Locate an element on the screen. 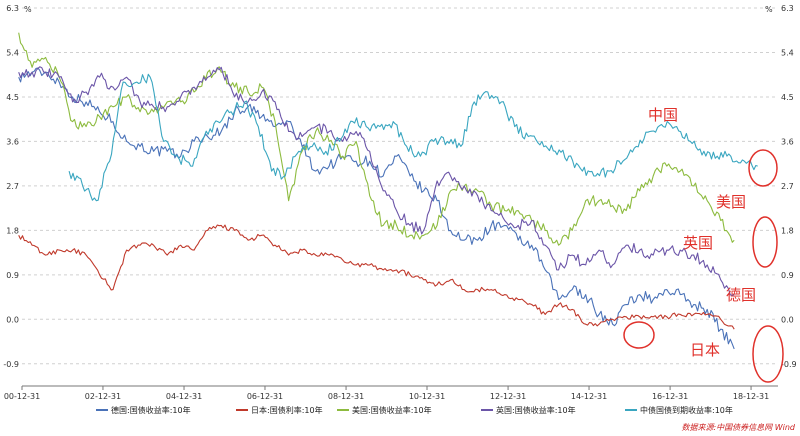 This screenshot has height=436, width=800. x-tick-label: 04-12-31 is located at coordinates (184, 396).